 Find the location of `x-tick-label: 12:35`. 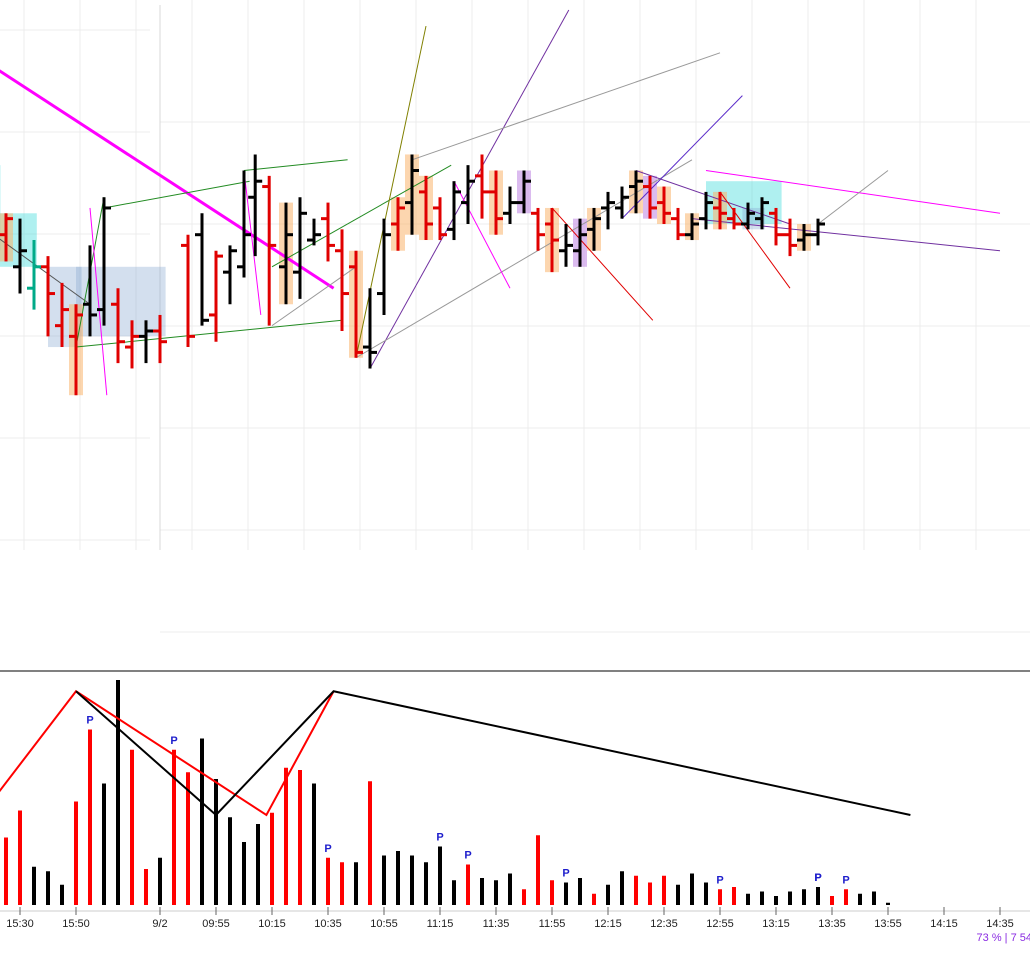

x-tick-label: 12:35 is located at coordinates (664, 924).